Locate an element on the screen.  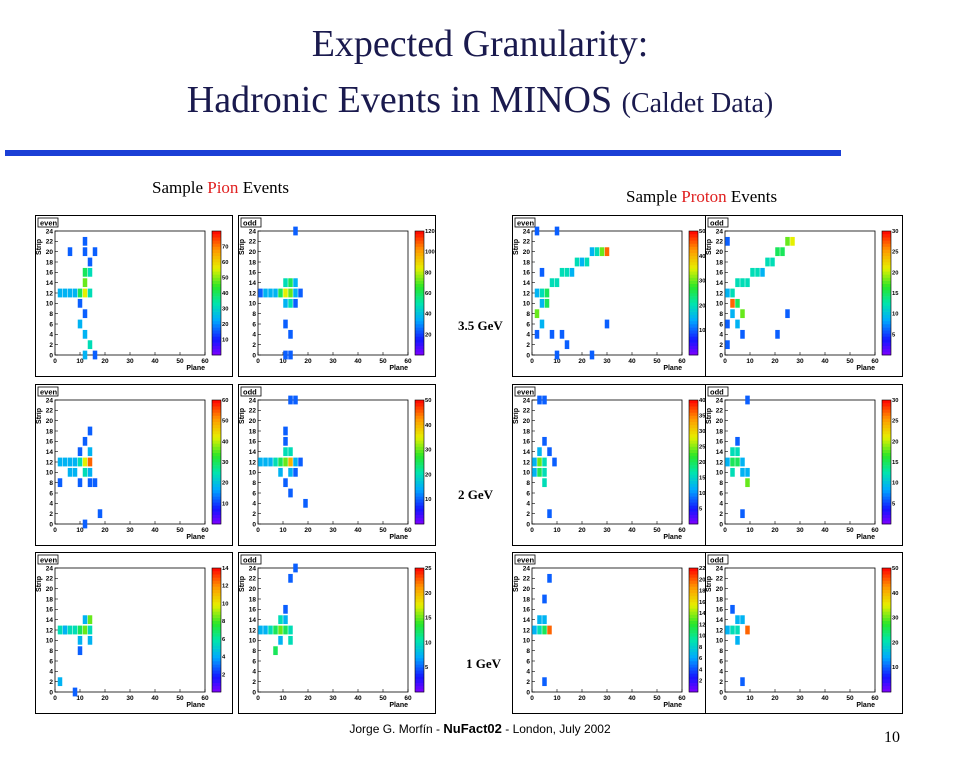
y-tick-label: 4 is located at coordinates (254, 504).